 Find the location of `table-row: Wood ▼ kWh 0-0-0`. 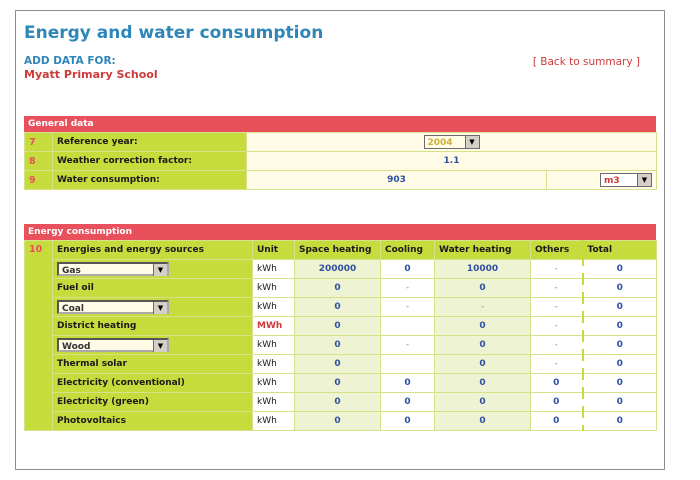

table-row: Wood ▼ kWh 0-0-0 is located at coordinates (341, 345).